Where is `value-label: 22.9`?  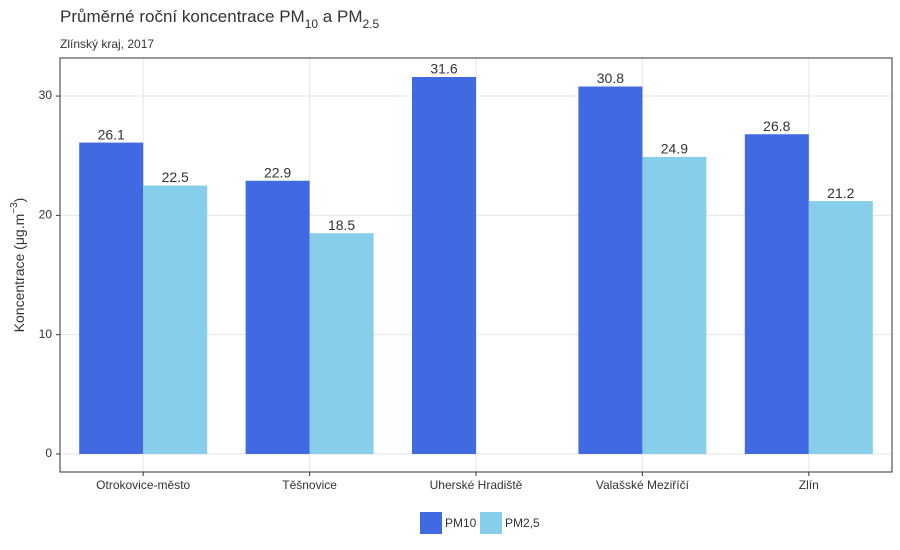
value-label: 22.9 is located at coordinates (277, 172).